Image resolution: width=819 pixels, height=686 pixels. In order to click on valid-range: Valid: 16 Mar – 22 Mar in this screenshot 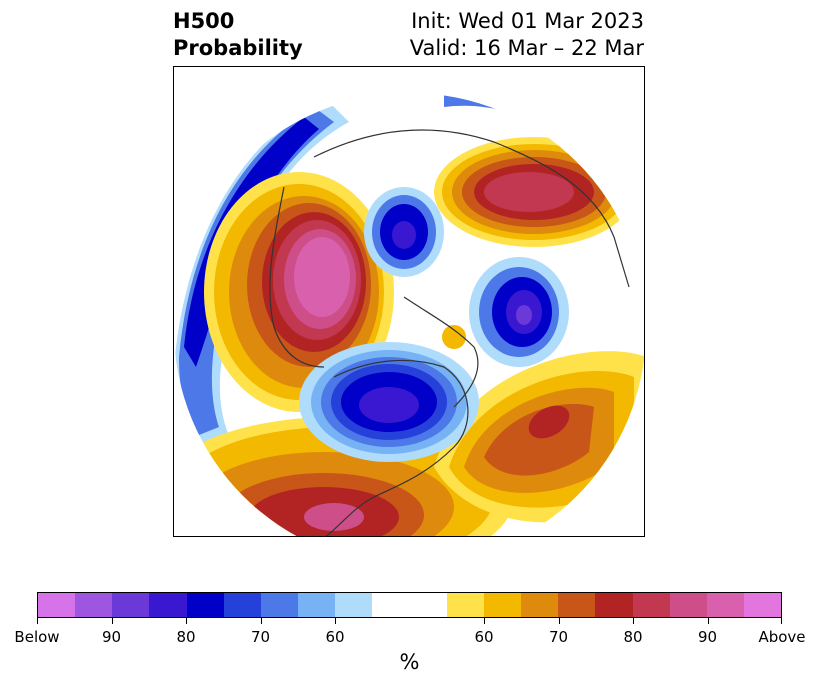, I will do `click(526, 48)`.